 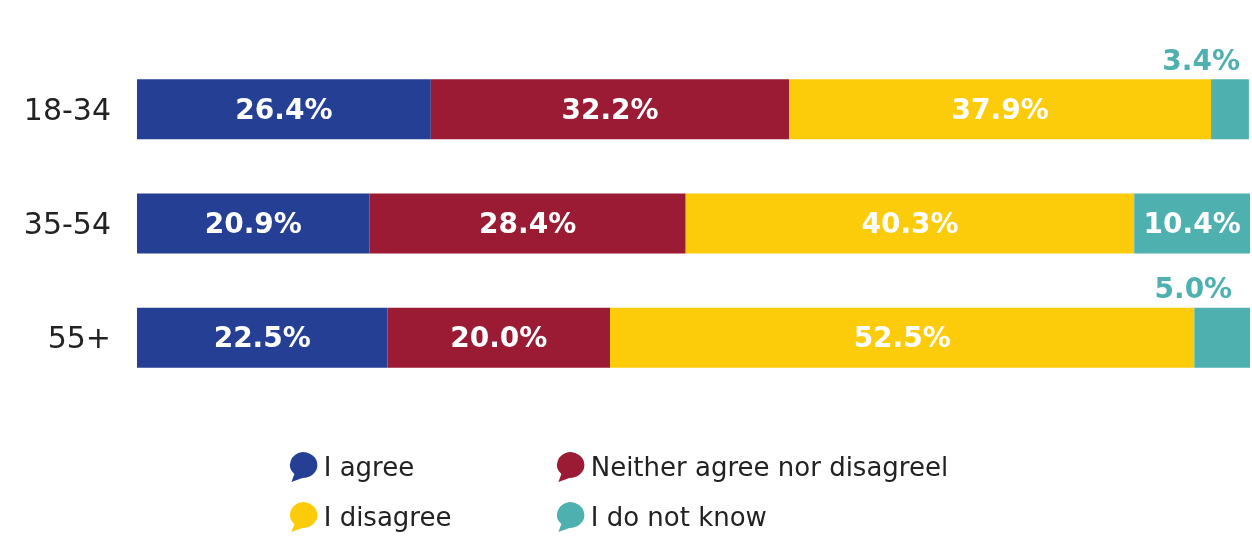 I want to click on data-label: 52.5%, so click(x=902, y=338).